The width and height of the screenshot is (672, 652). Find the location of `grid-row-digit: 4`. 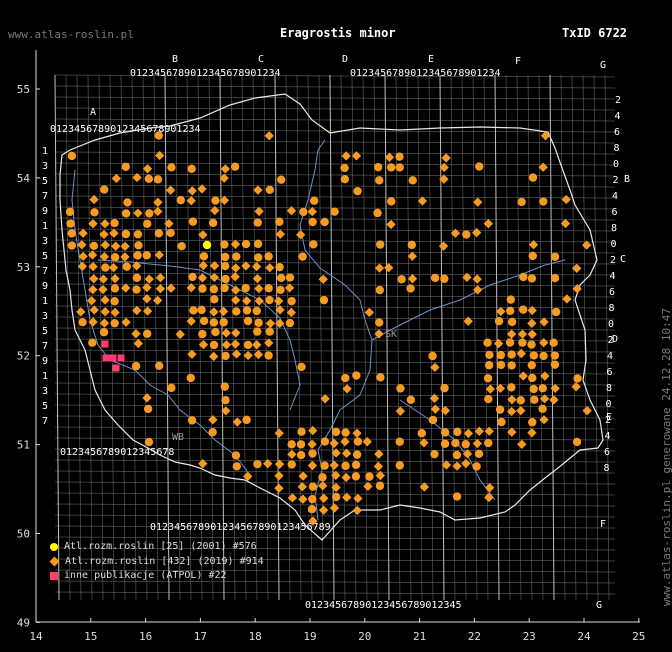

grid-row-digit: 4 is located at coordinates (610, 356).